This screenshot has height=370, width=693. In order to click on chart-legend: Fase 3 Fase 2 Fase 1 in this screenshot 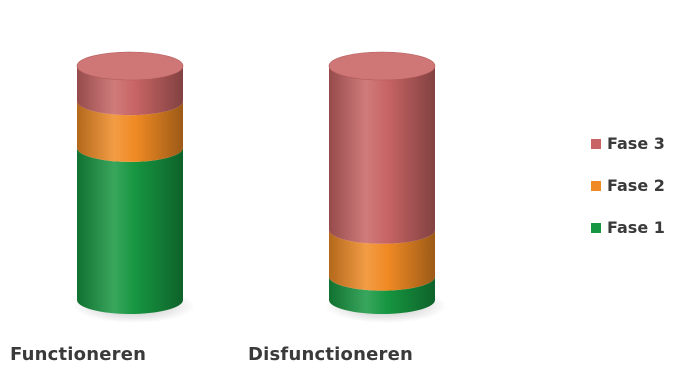, I will do `click(628, 196)`.